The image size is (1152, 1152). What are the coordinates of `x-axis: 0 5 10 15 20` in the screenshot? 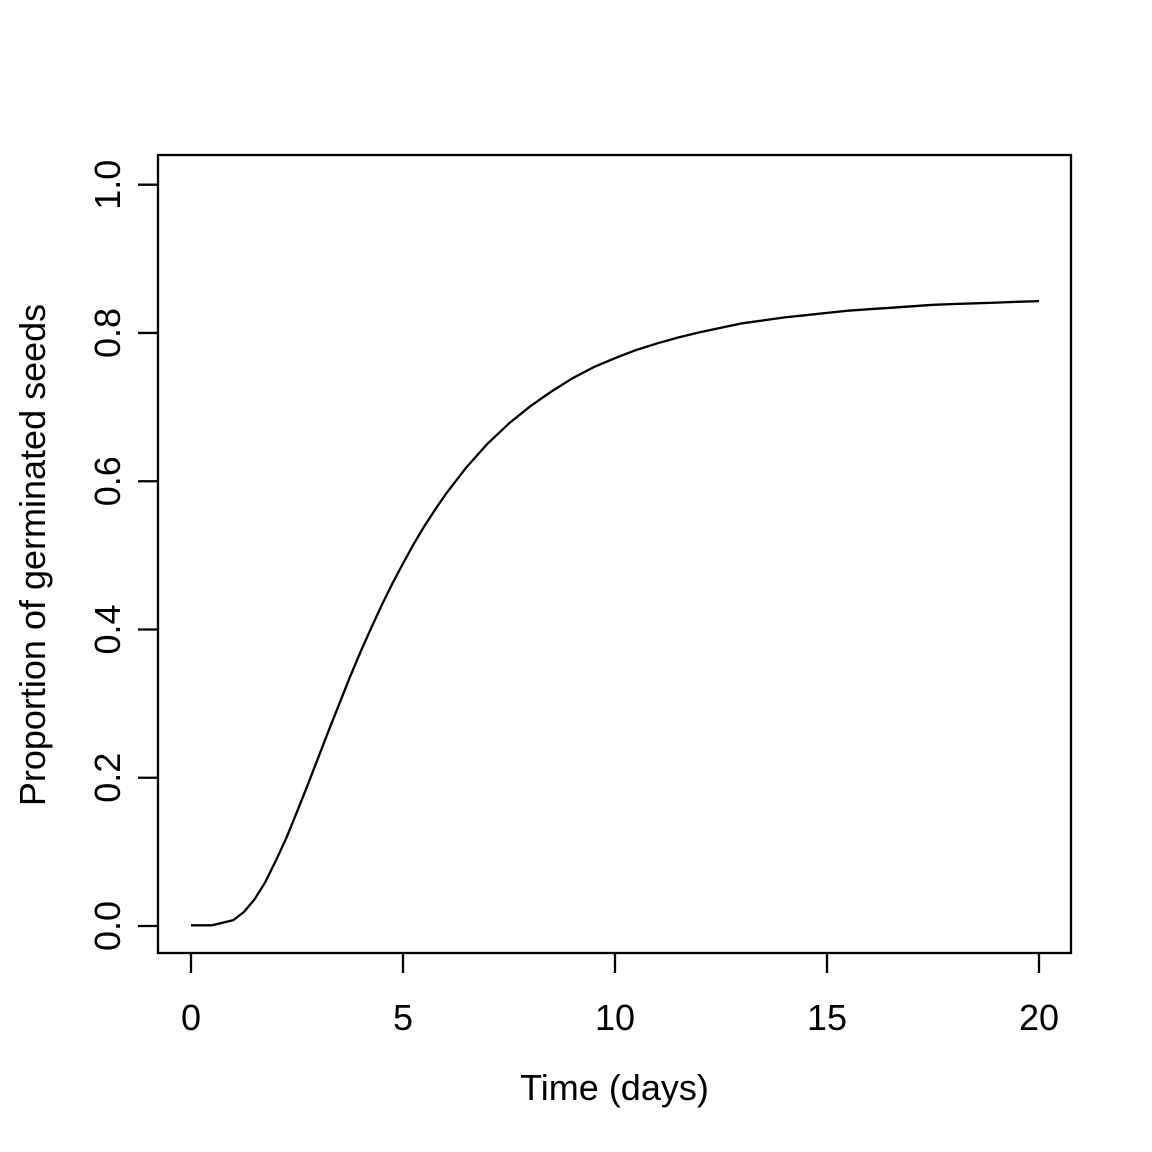 It's located at (620, 995).